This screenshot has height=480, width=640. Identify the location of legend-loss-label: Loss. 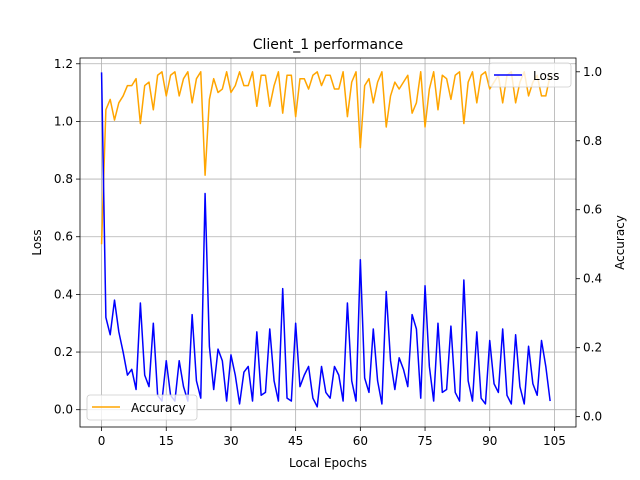
(546, 76).